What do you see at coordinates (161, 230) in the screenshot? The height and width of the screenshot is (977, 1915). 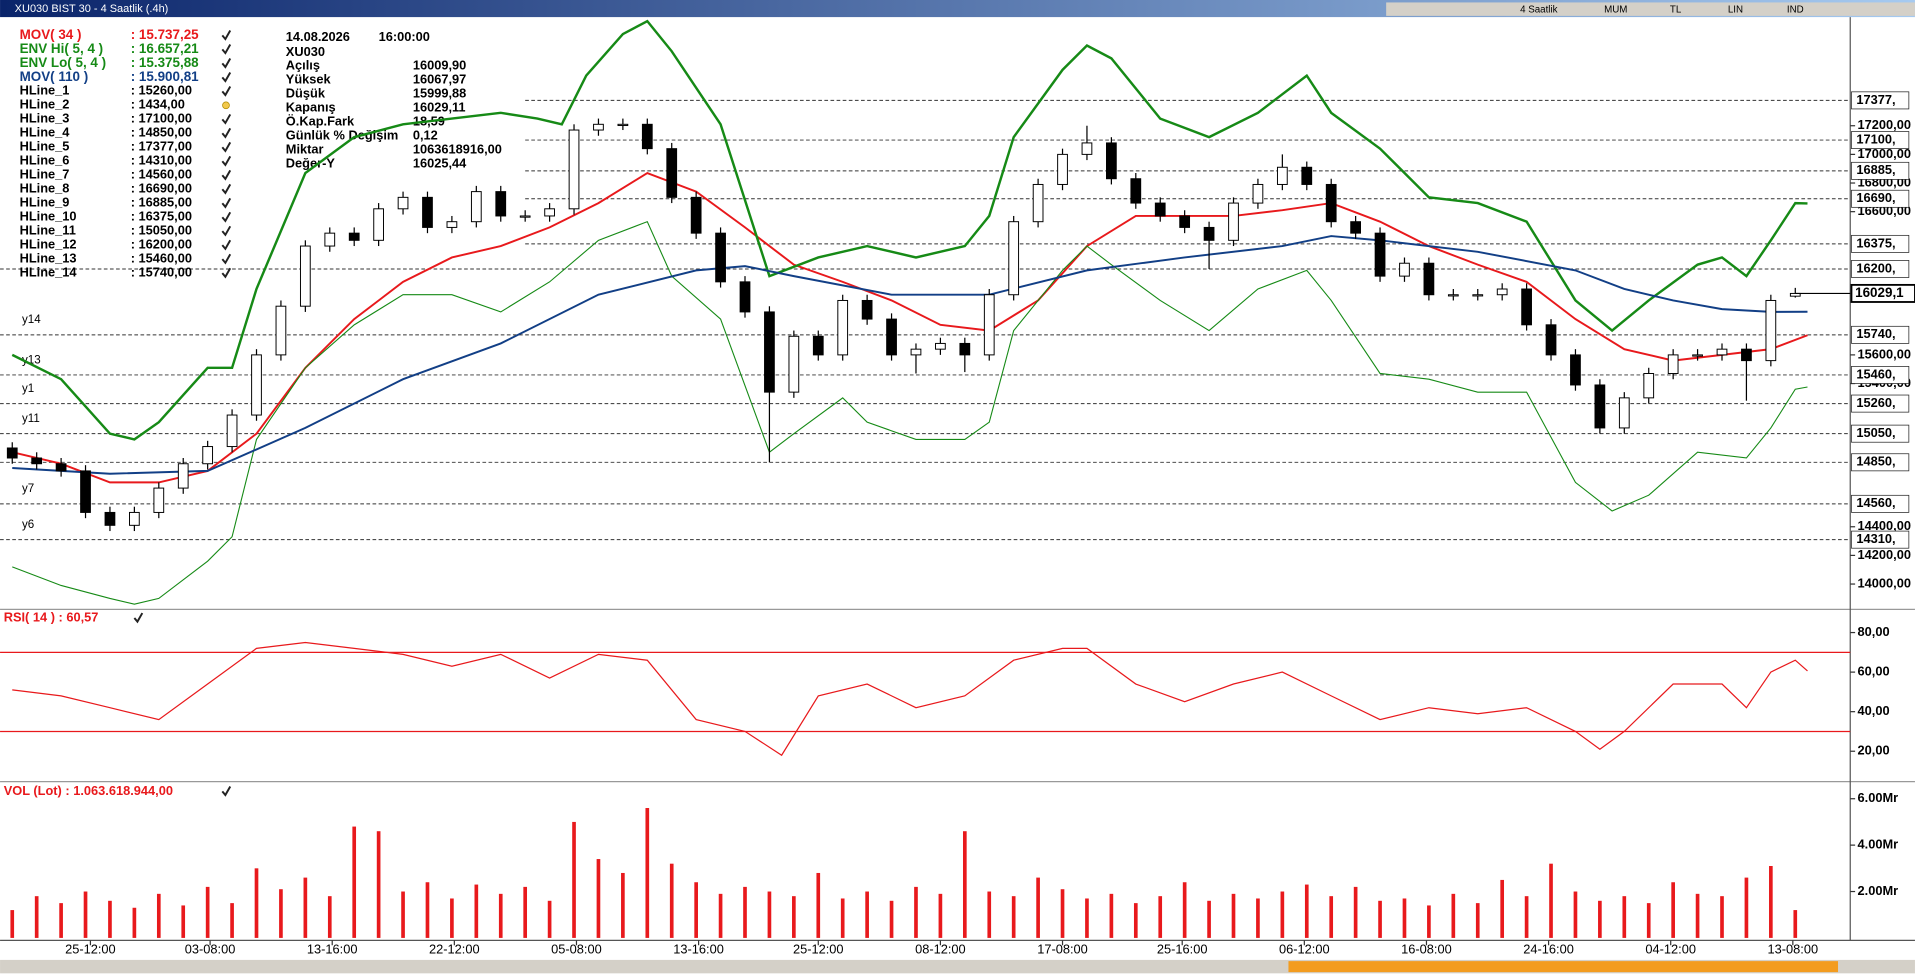 I see `legend-value: : 15050,00` at bounding box center [161, 230].